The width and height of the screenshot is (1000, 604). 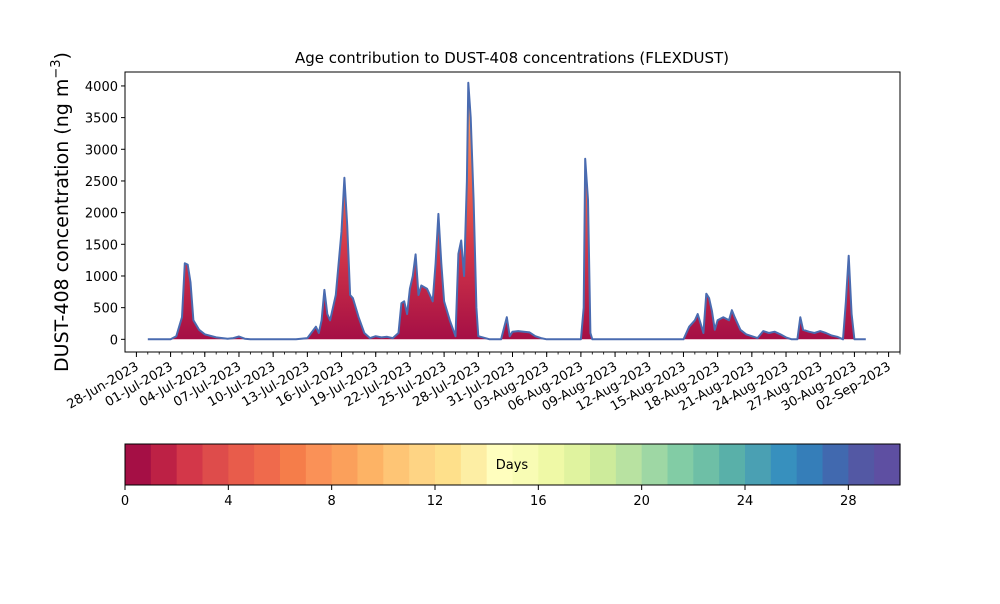 I want to click on colorbar-label: Days, so click(x=512, y=465).